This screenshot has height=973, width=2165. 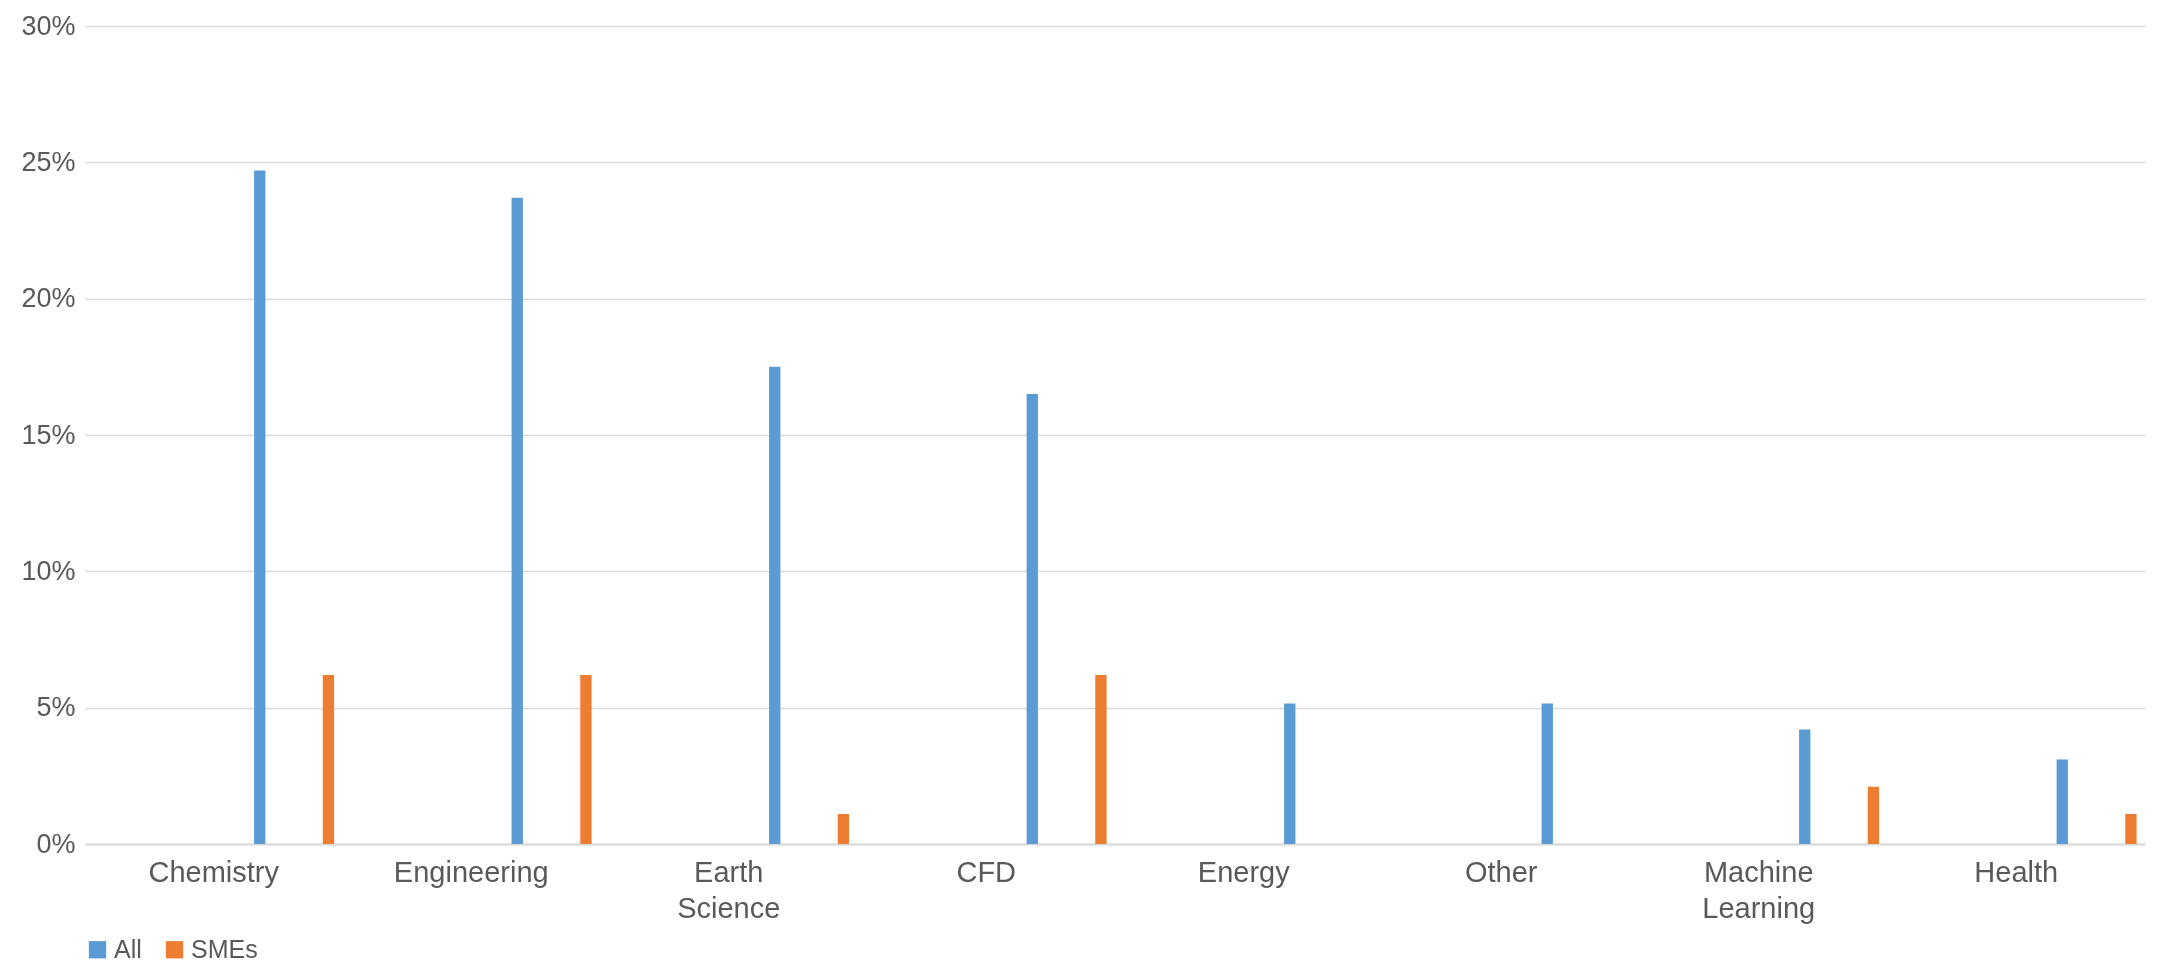 What do you see at coordinates (48, 570) in the screenshot?
I see `y-tick-label: 10%` at bounding box center [48, 570].